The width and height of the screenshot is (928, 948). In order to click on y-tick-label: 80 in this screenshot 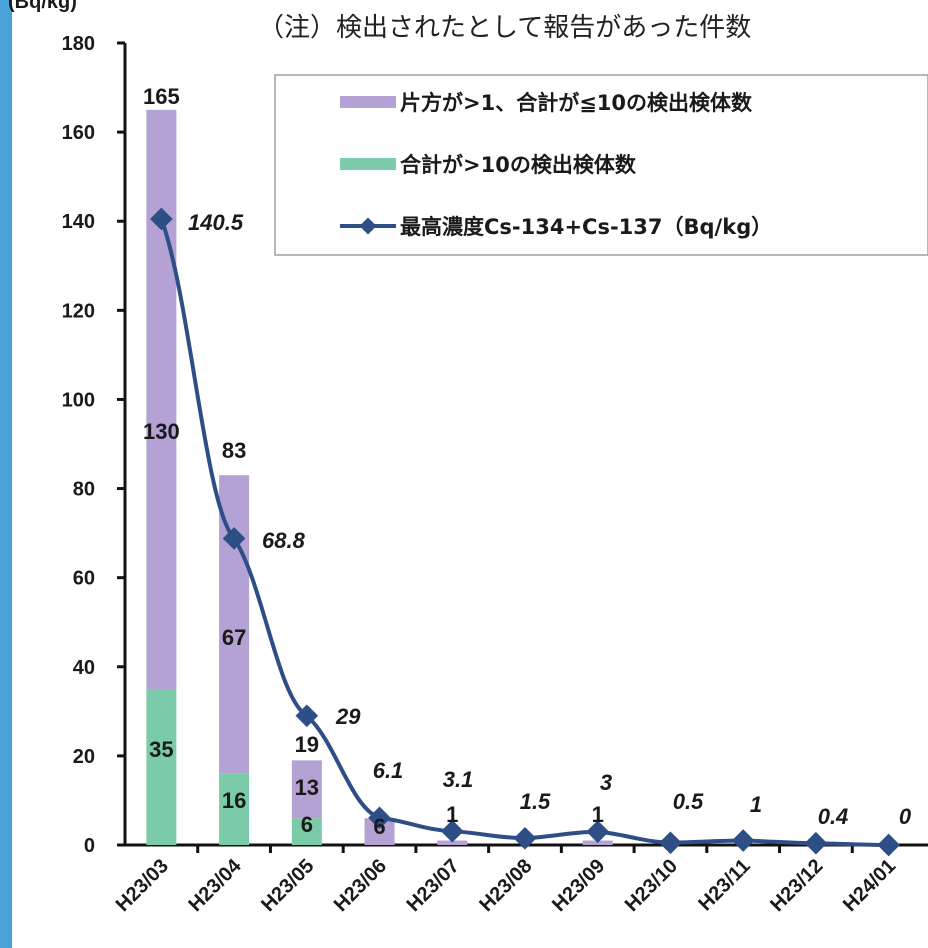, I will do `click(84, 490)`.